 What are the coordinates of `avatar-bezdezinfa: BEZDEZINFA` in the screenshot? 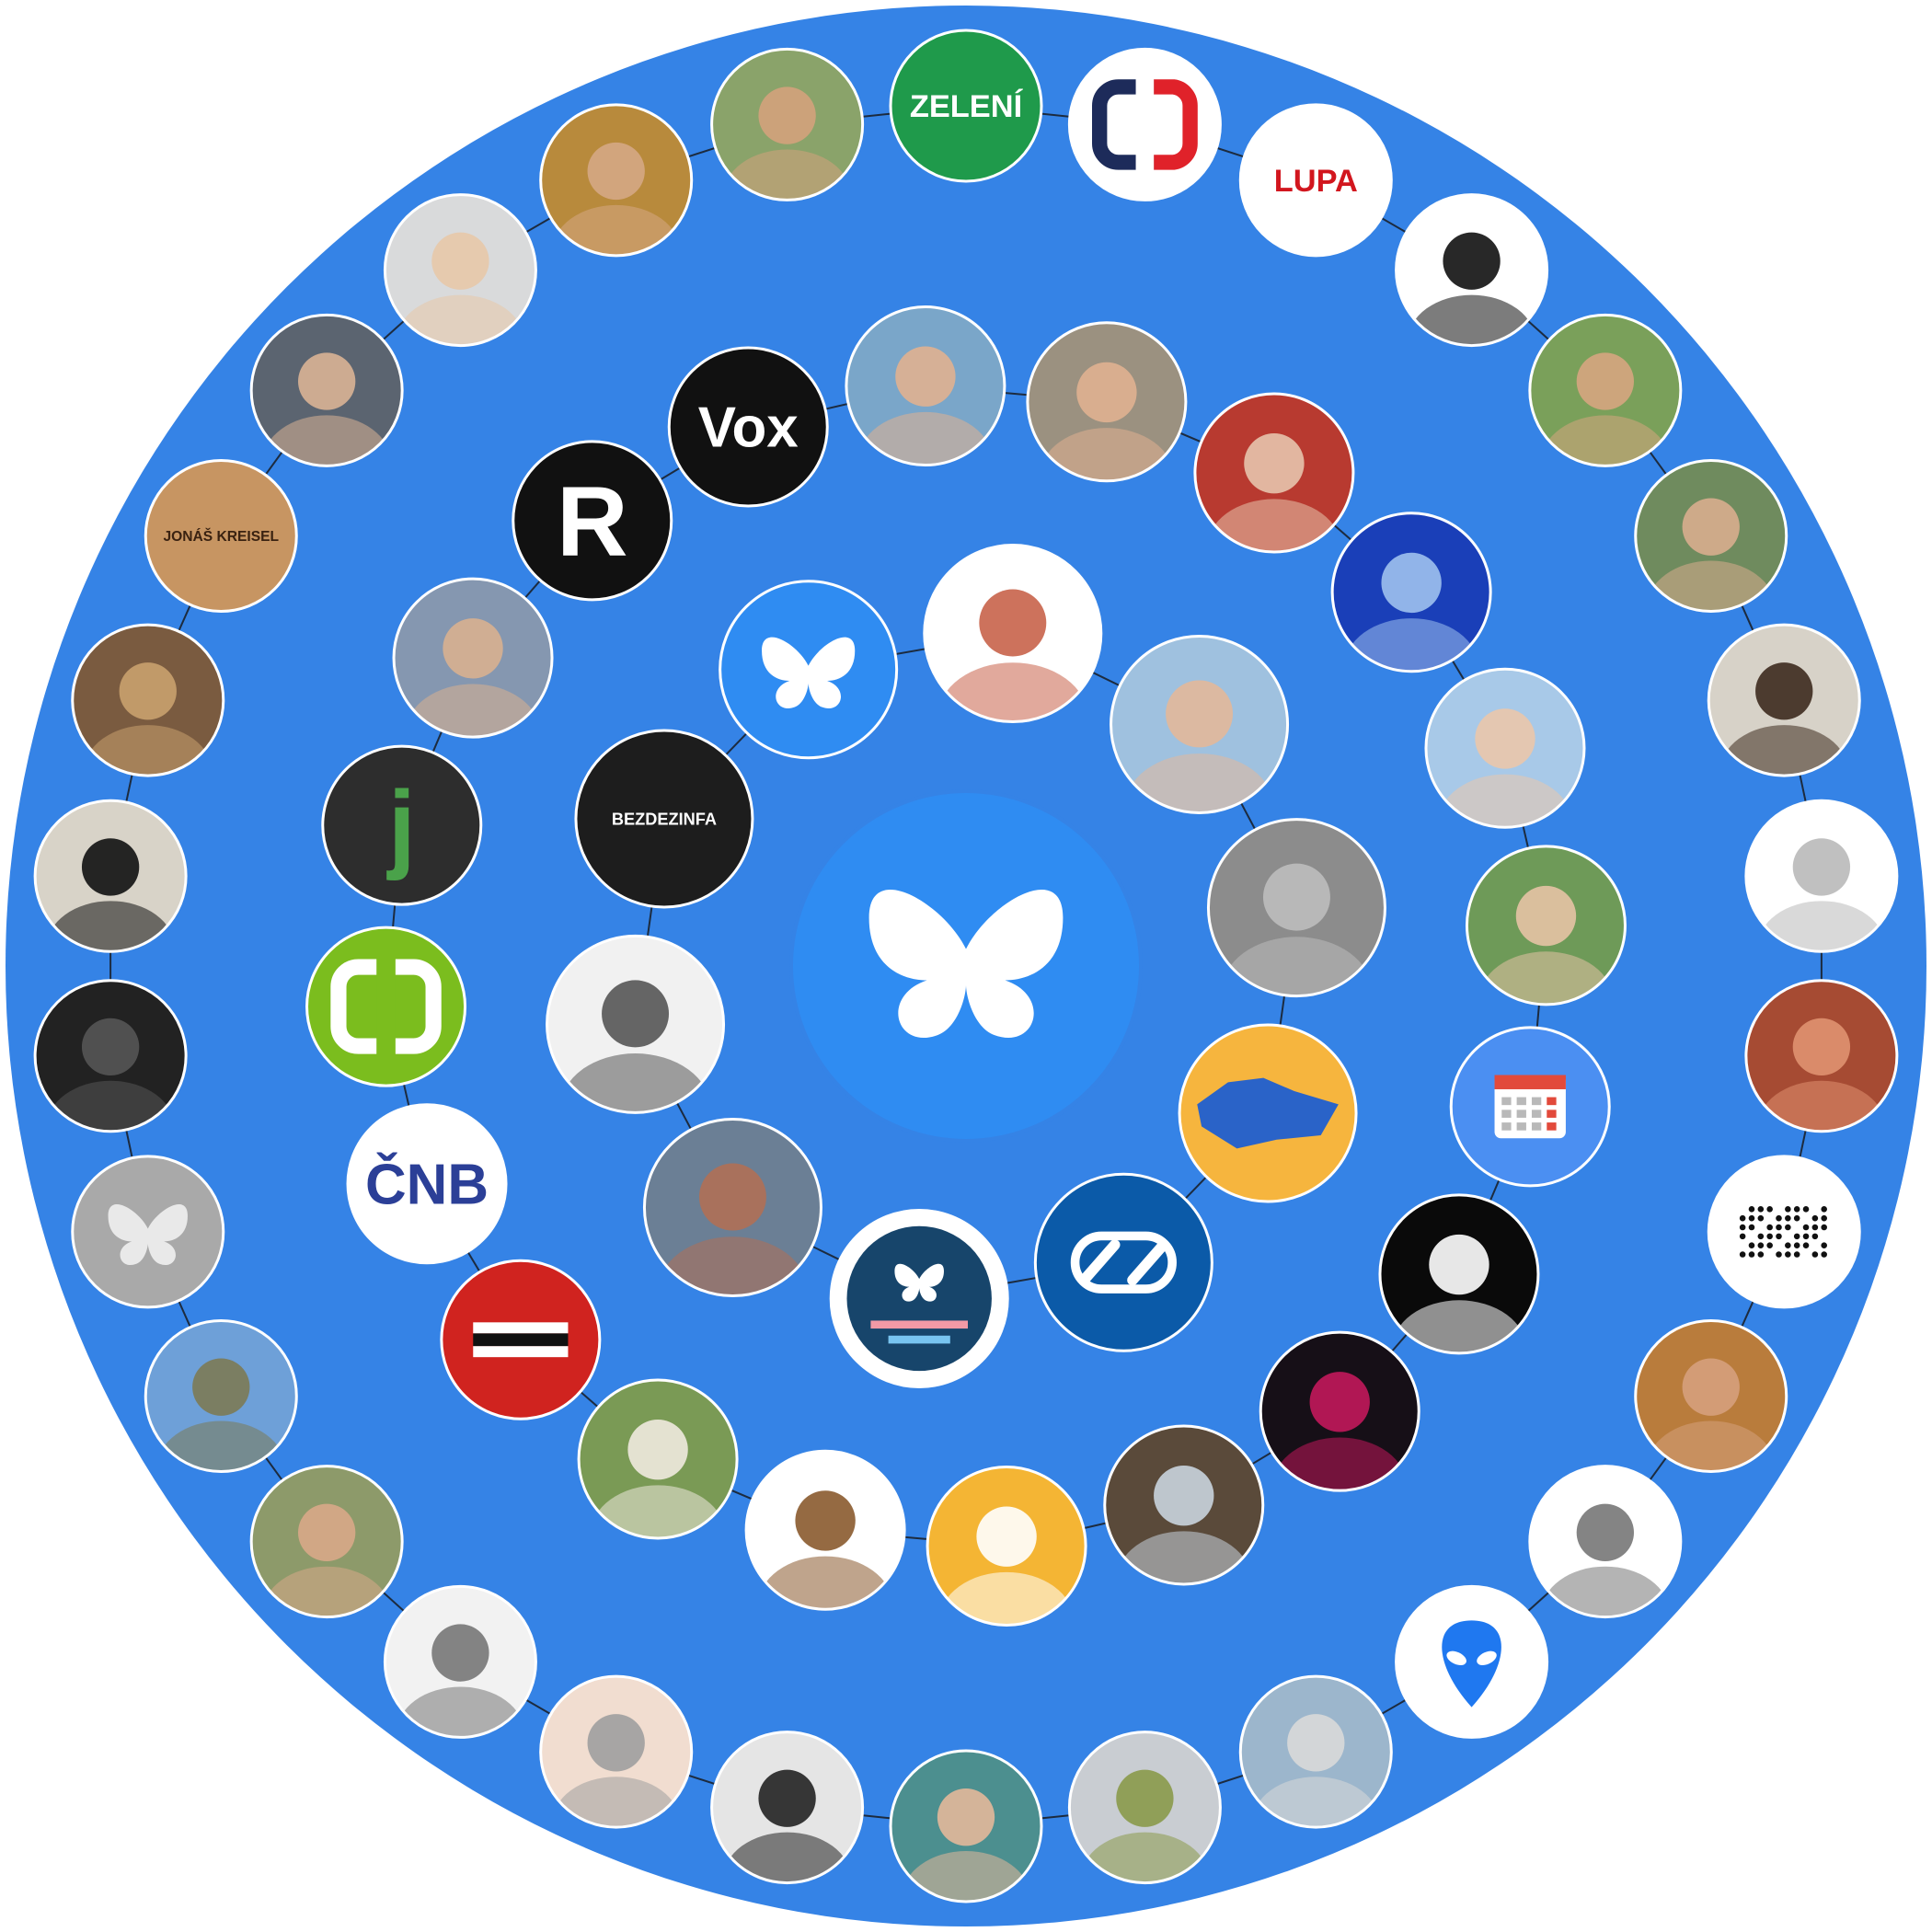 It's located at (664, 819).